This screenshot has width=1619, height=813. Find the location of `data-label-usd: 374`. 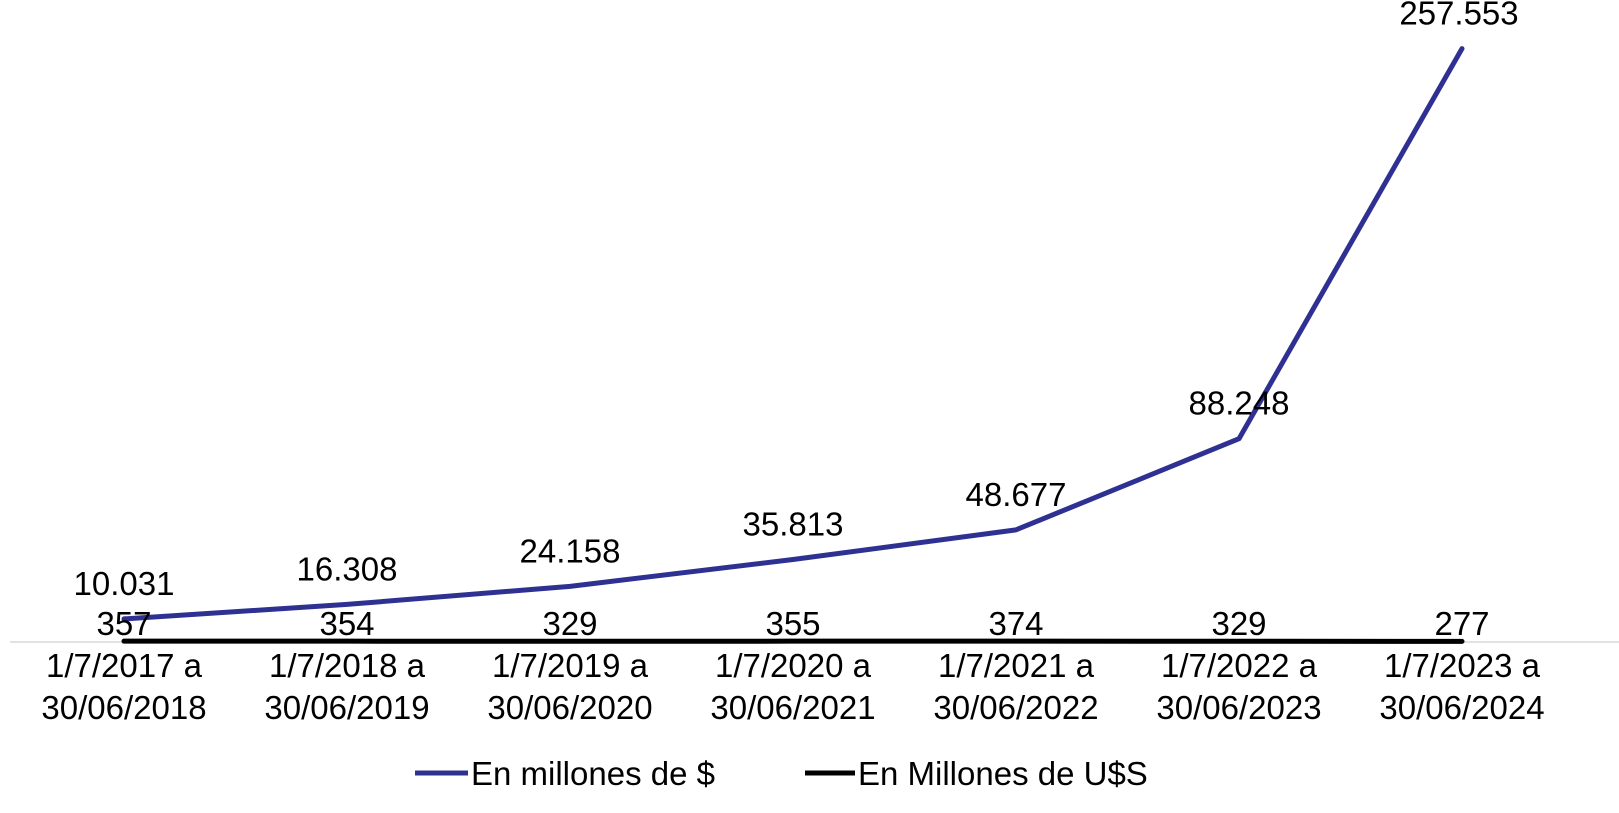

data-label-usd: 374 is located at coordinates (1015, 623).